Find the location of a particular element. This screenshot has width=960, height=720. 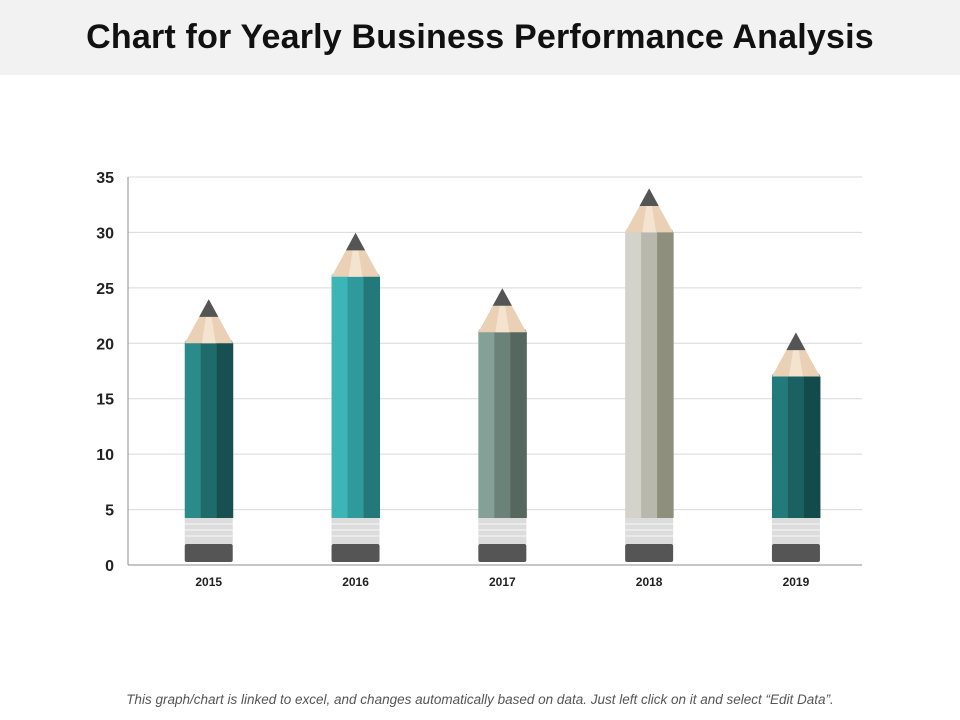

pencil-bar-2016 is located at coordinates (356, 397).